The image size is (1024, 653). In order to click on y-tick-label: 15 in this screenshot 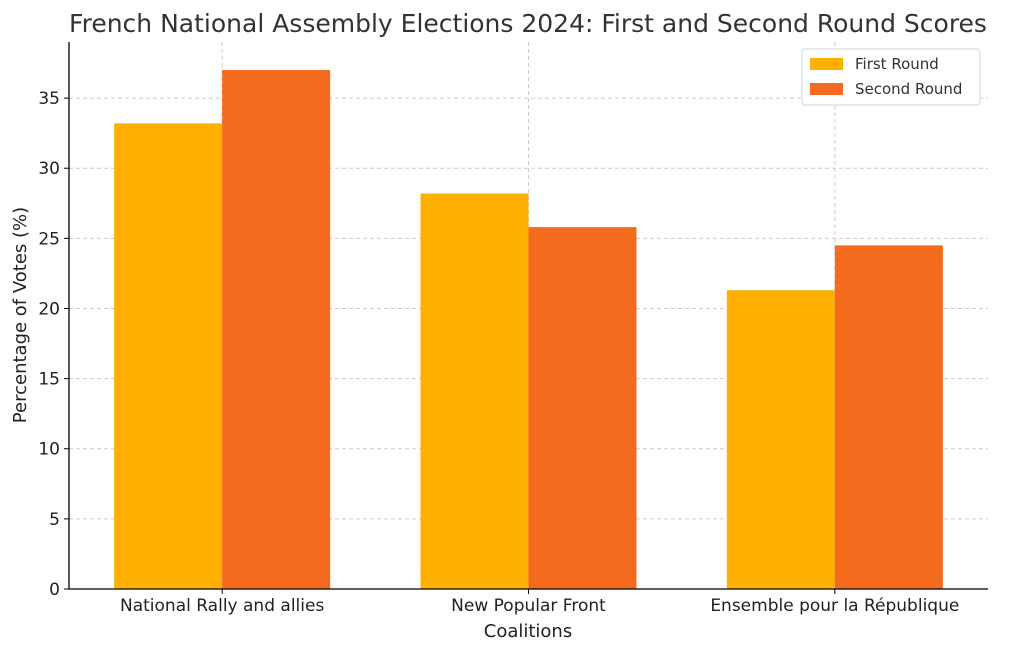, I will do `click(49, 380)`.